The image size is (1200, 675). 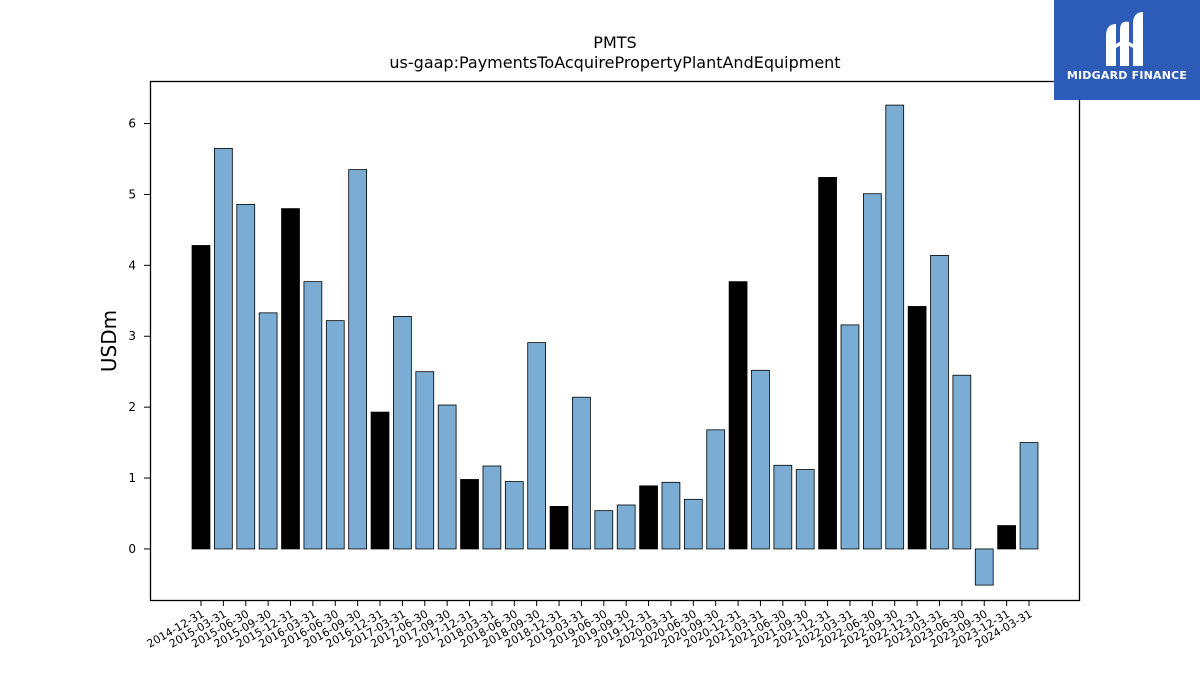 What do you see at coordinates (132, 124) in the screenshot?
I see `y-tick-label: 6` at bounding box center [132, 124].